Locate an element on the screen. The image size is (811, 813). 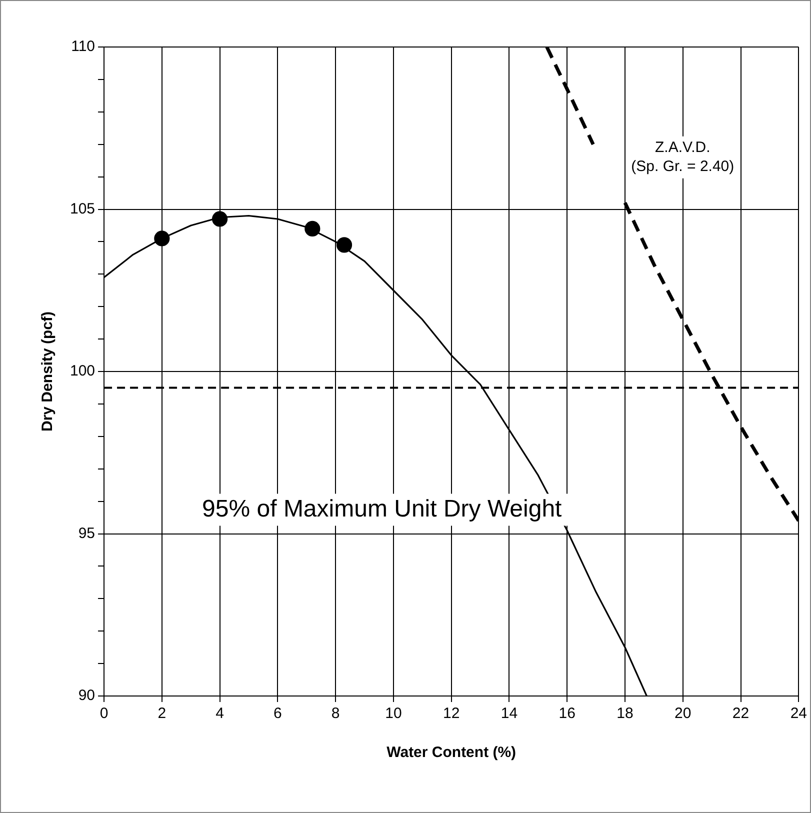
x-tick-label: 16 is located at coordinates (567, 713).